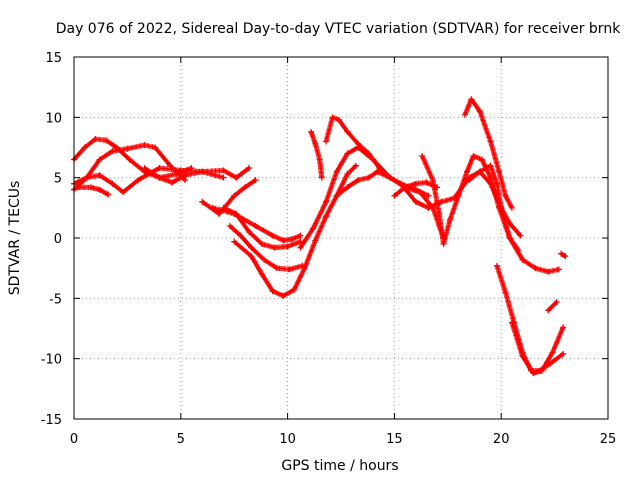 This screenshot has width=640, height=480. What do you see at coordinates (15, 238) in the screenshot?
I see `y-axis-label: SDTVAR / TECUs` at bounding box center [15, 238].